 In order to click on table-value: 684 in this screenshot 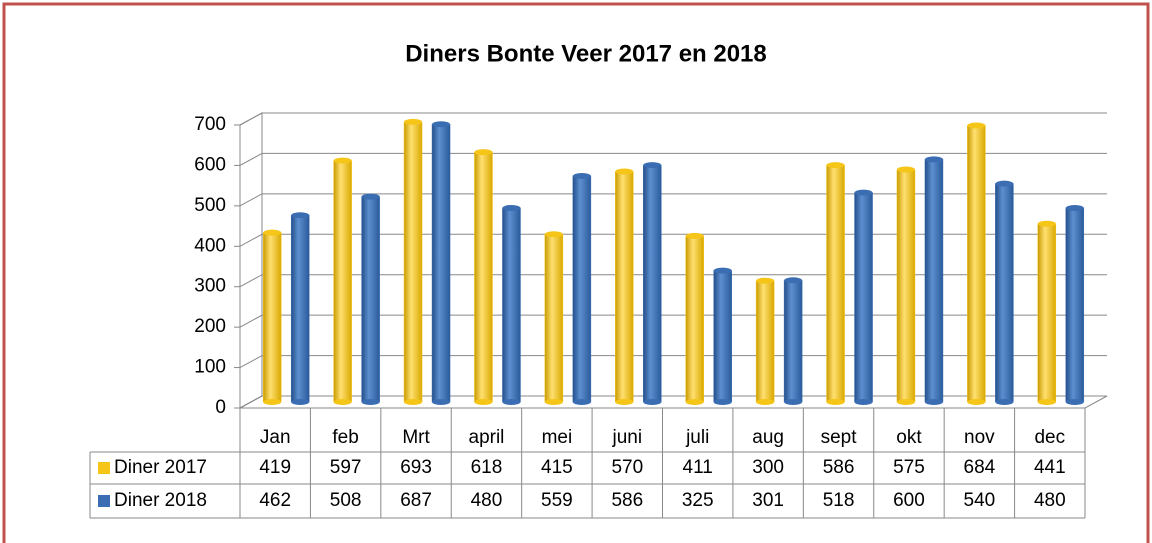, I will do `click(980, 467)`.